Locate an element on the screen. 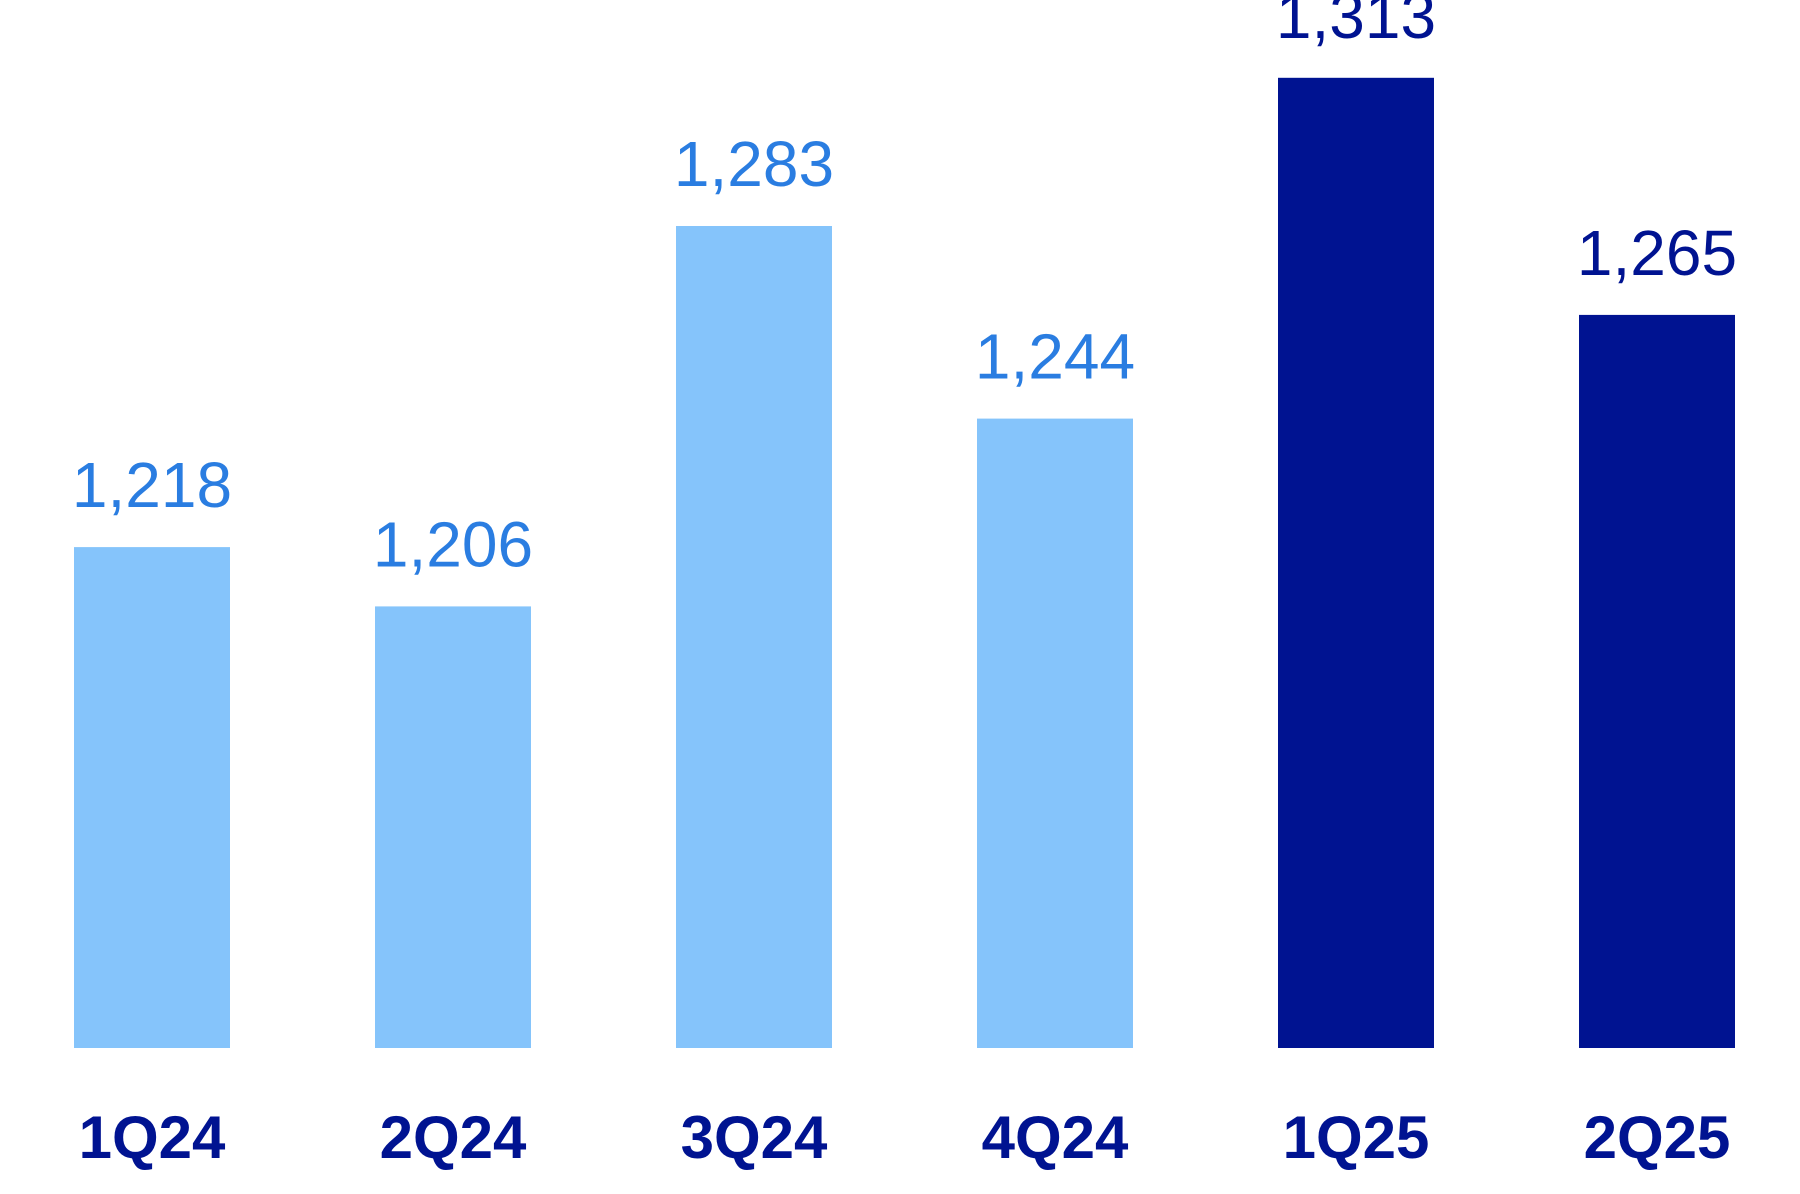  bar-2q24 is located at coordinates (453, 827).